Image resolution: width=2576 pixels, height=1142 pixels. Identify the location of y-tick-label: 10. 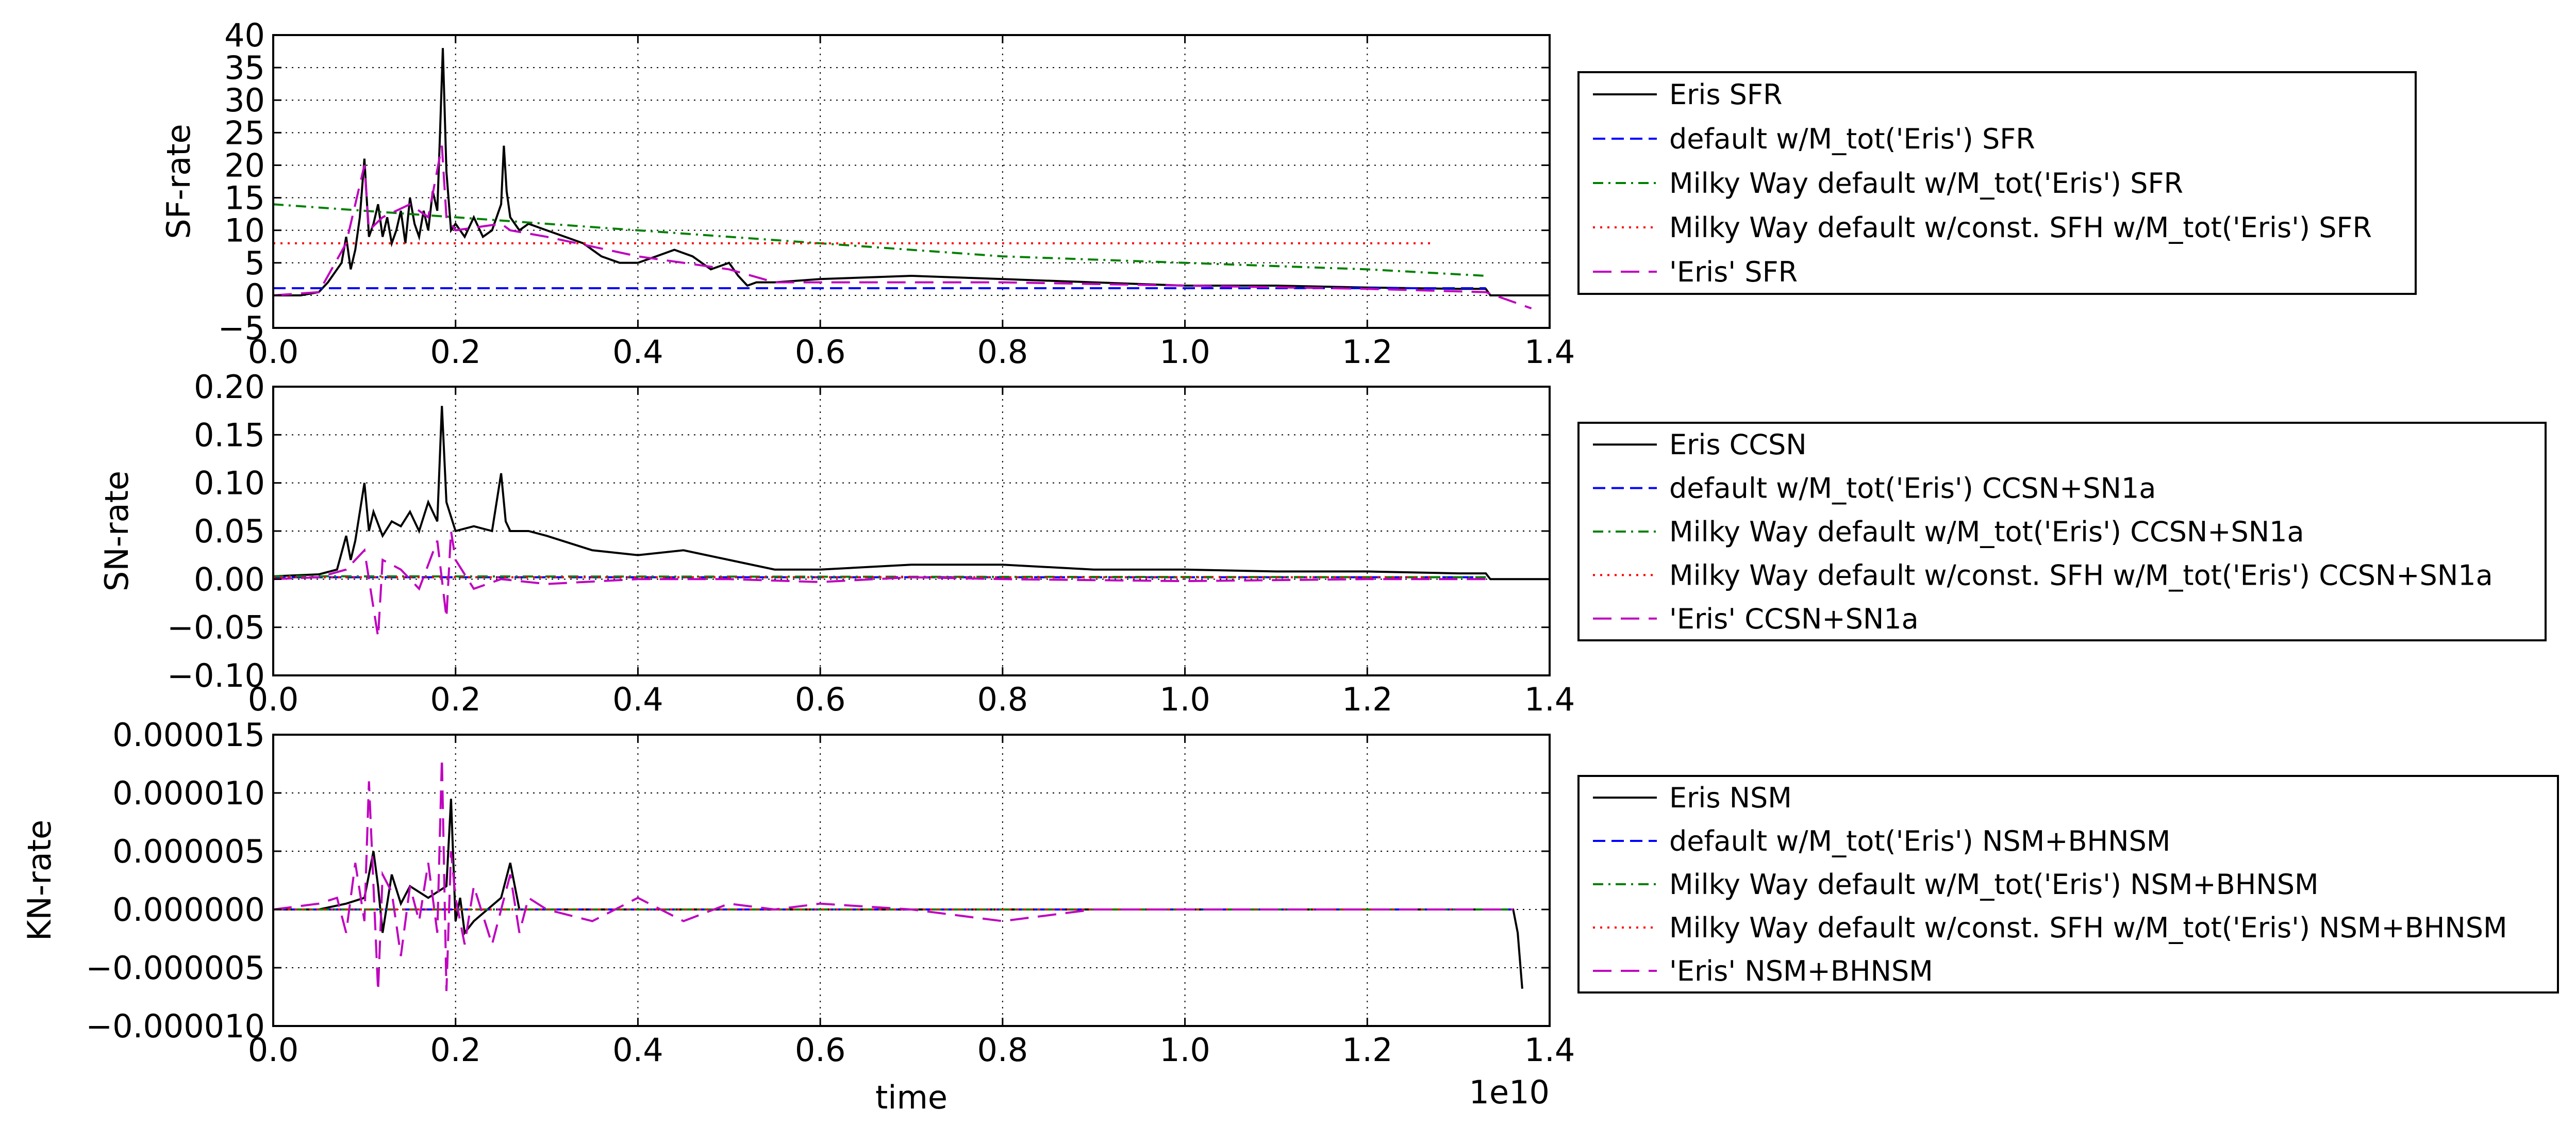
(245, 231).